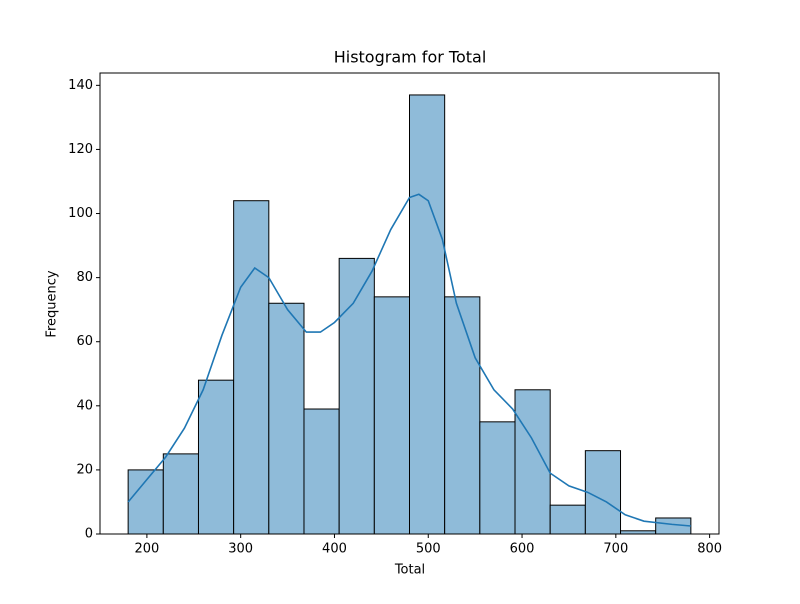 Image resolution: width=800 pixels, height=604 pixels. What do you see at coordinates (80, 213) in the screenshot?
I see `y-tick-label: 100` at bounding box center [80, 213].